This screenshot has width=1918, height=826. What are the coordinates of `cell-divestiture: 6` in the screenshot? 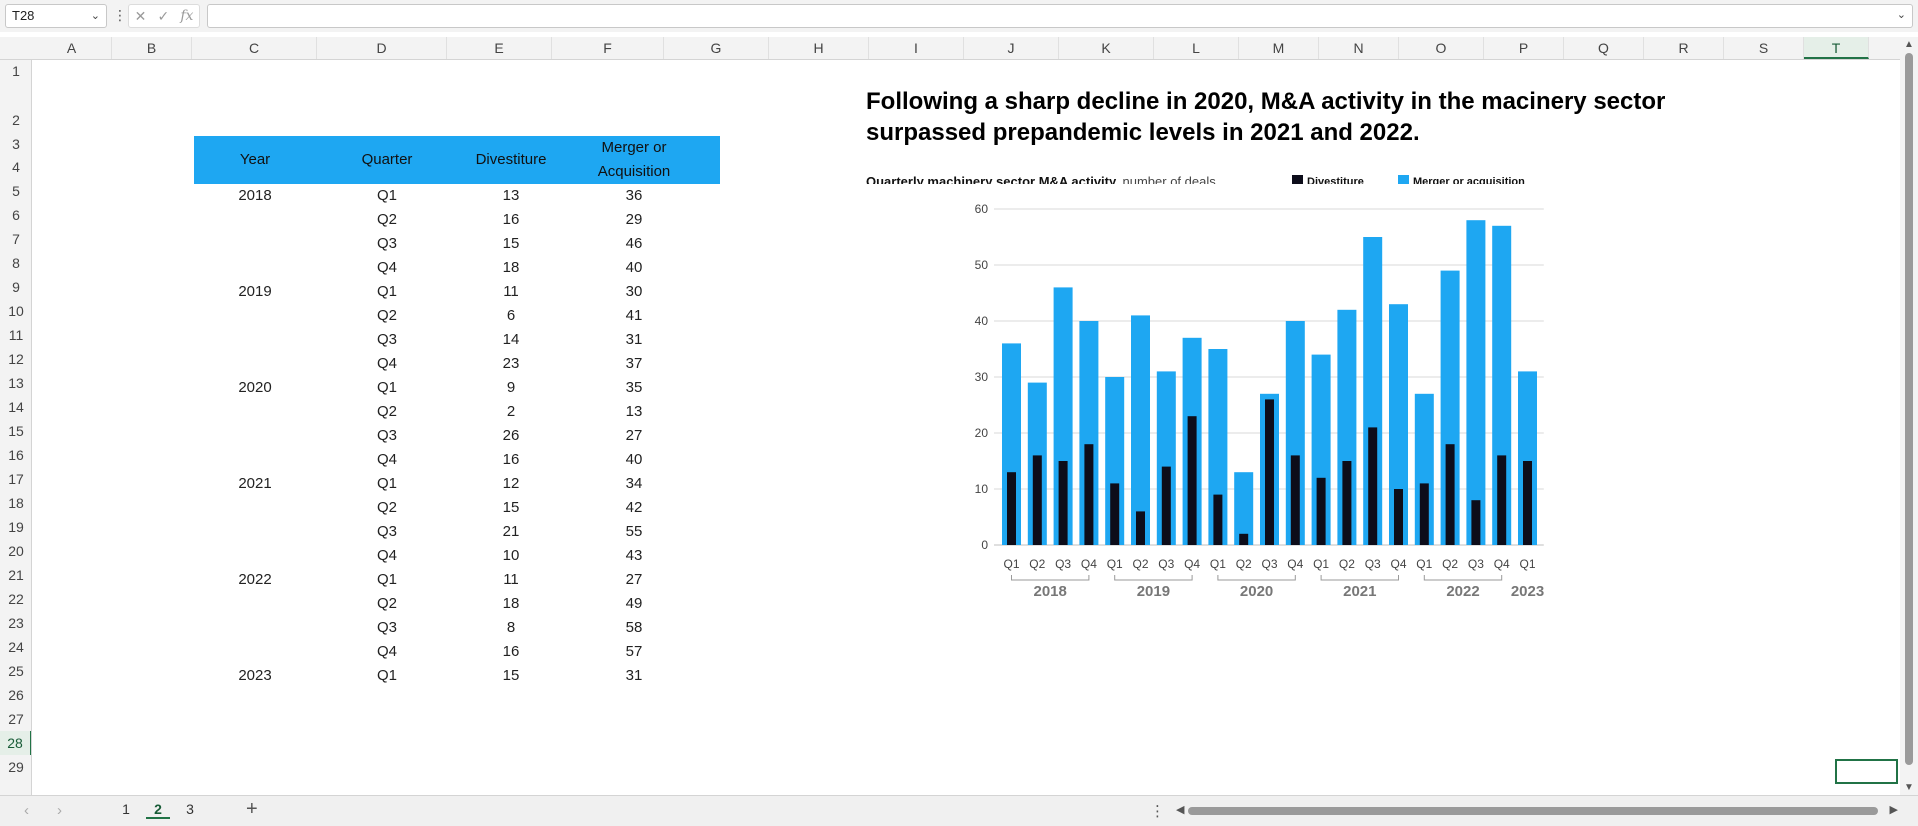 It's located at (511, 315).